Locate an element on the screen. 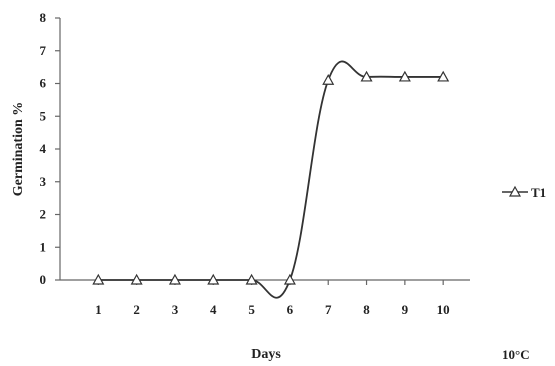 Image resolution: width=555 pixels, height=366 pixels. legend-marker is located at coordinates (515, 191).